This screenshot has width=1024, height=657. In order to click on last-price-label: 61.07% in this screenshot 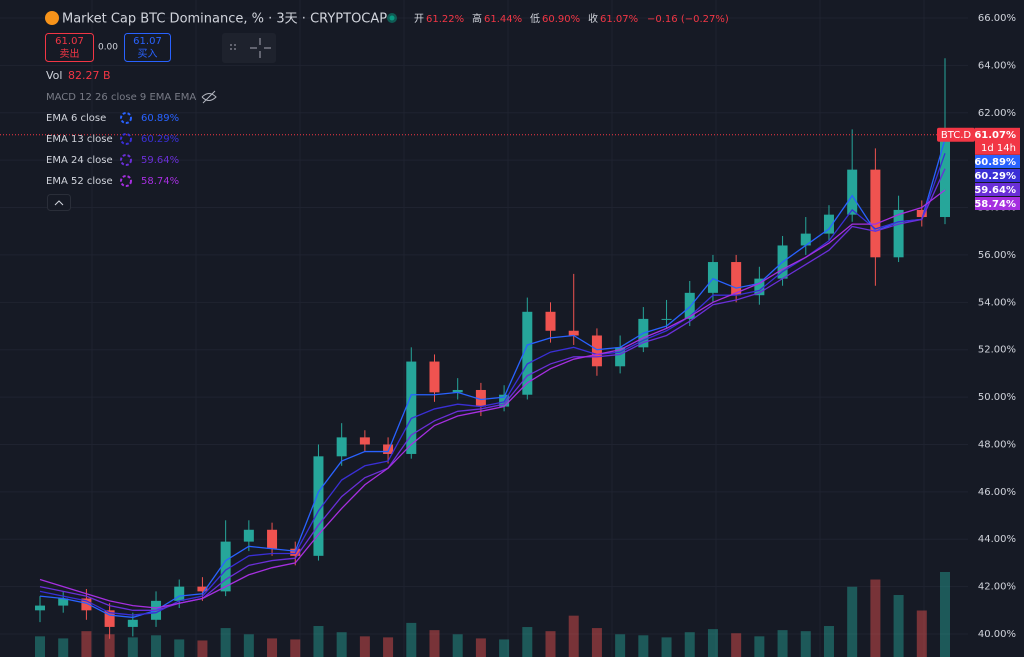, I will do `click(995, 135)`.